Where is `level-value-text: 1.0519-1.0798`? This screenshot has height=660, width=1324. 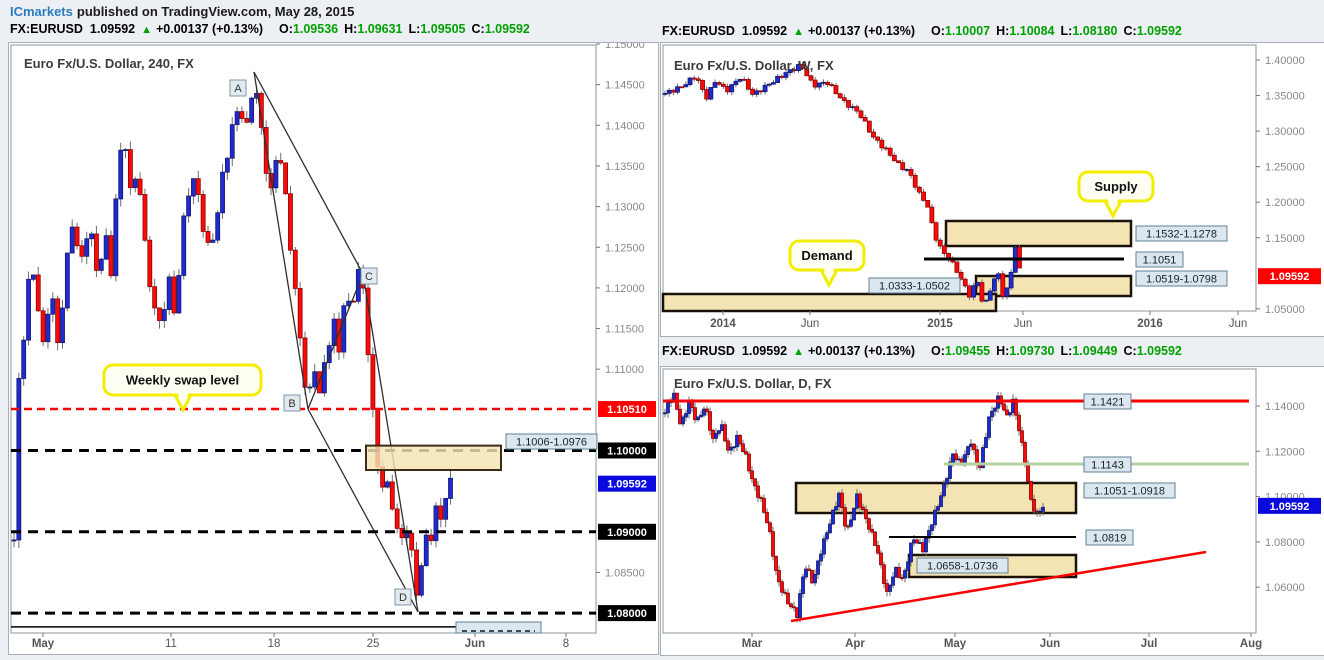 level-value-text: 1.0519-1.0798 is located at coordinates (1181, 280).